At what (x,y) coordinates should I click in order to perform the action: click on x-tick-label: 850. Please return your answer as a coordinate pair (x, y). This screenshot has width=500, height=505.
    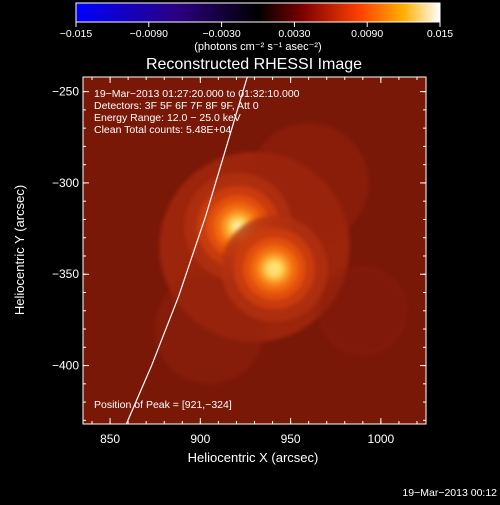
    Looking at the image, I should click on (110, 439).